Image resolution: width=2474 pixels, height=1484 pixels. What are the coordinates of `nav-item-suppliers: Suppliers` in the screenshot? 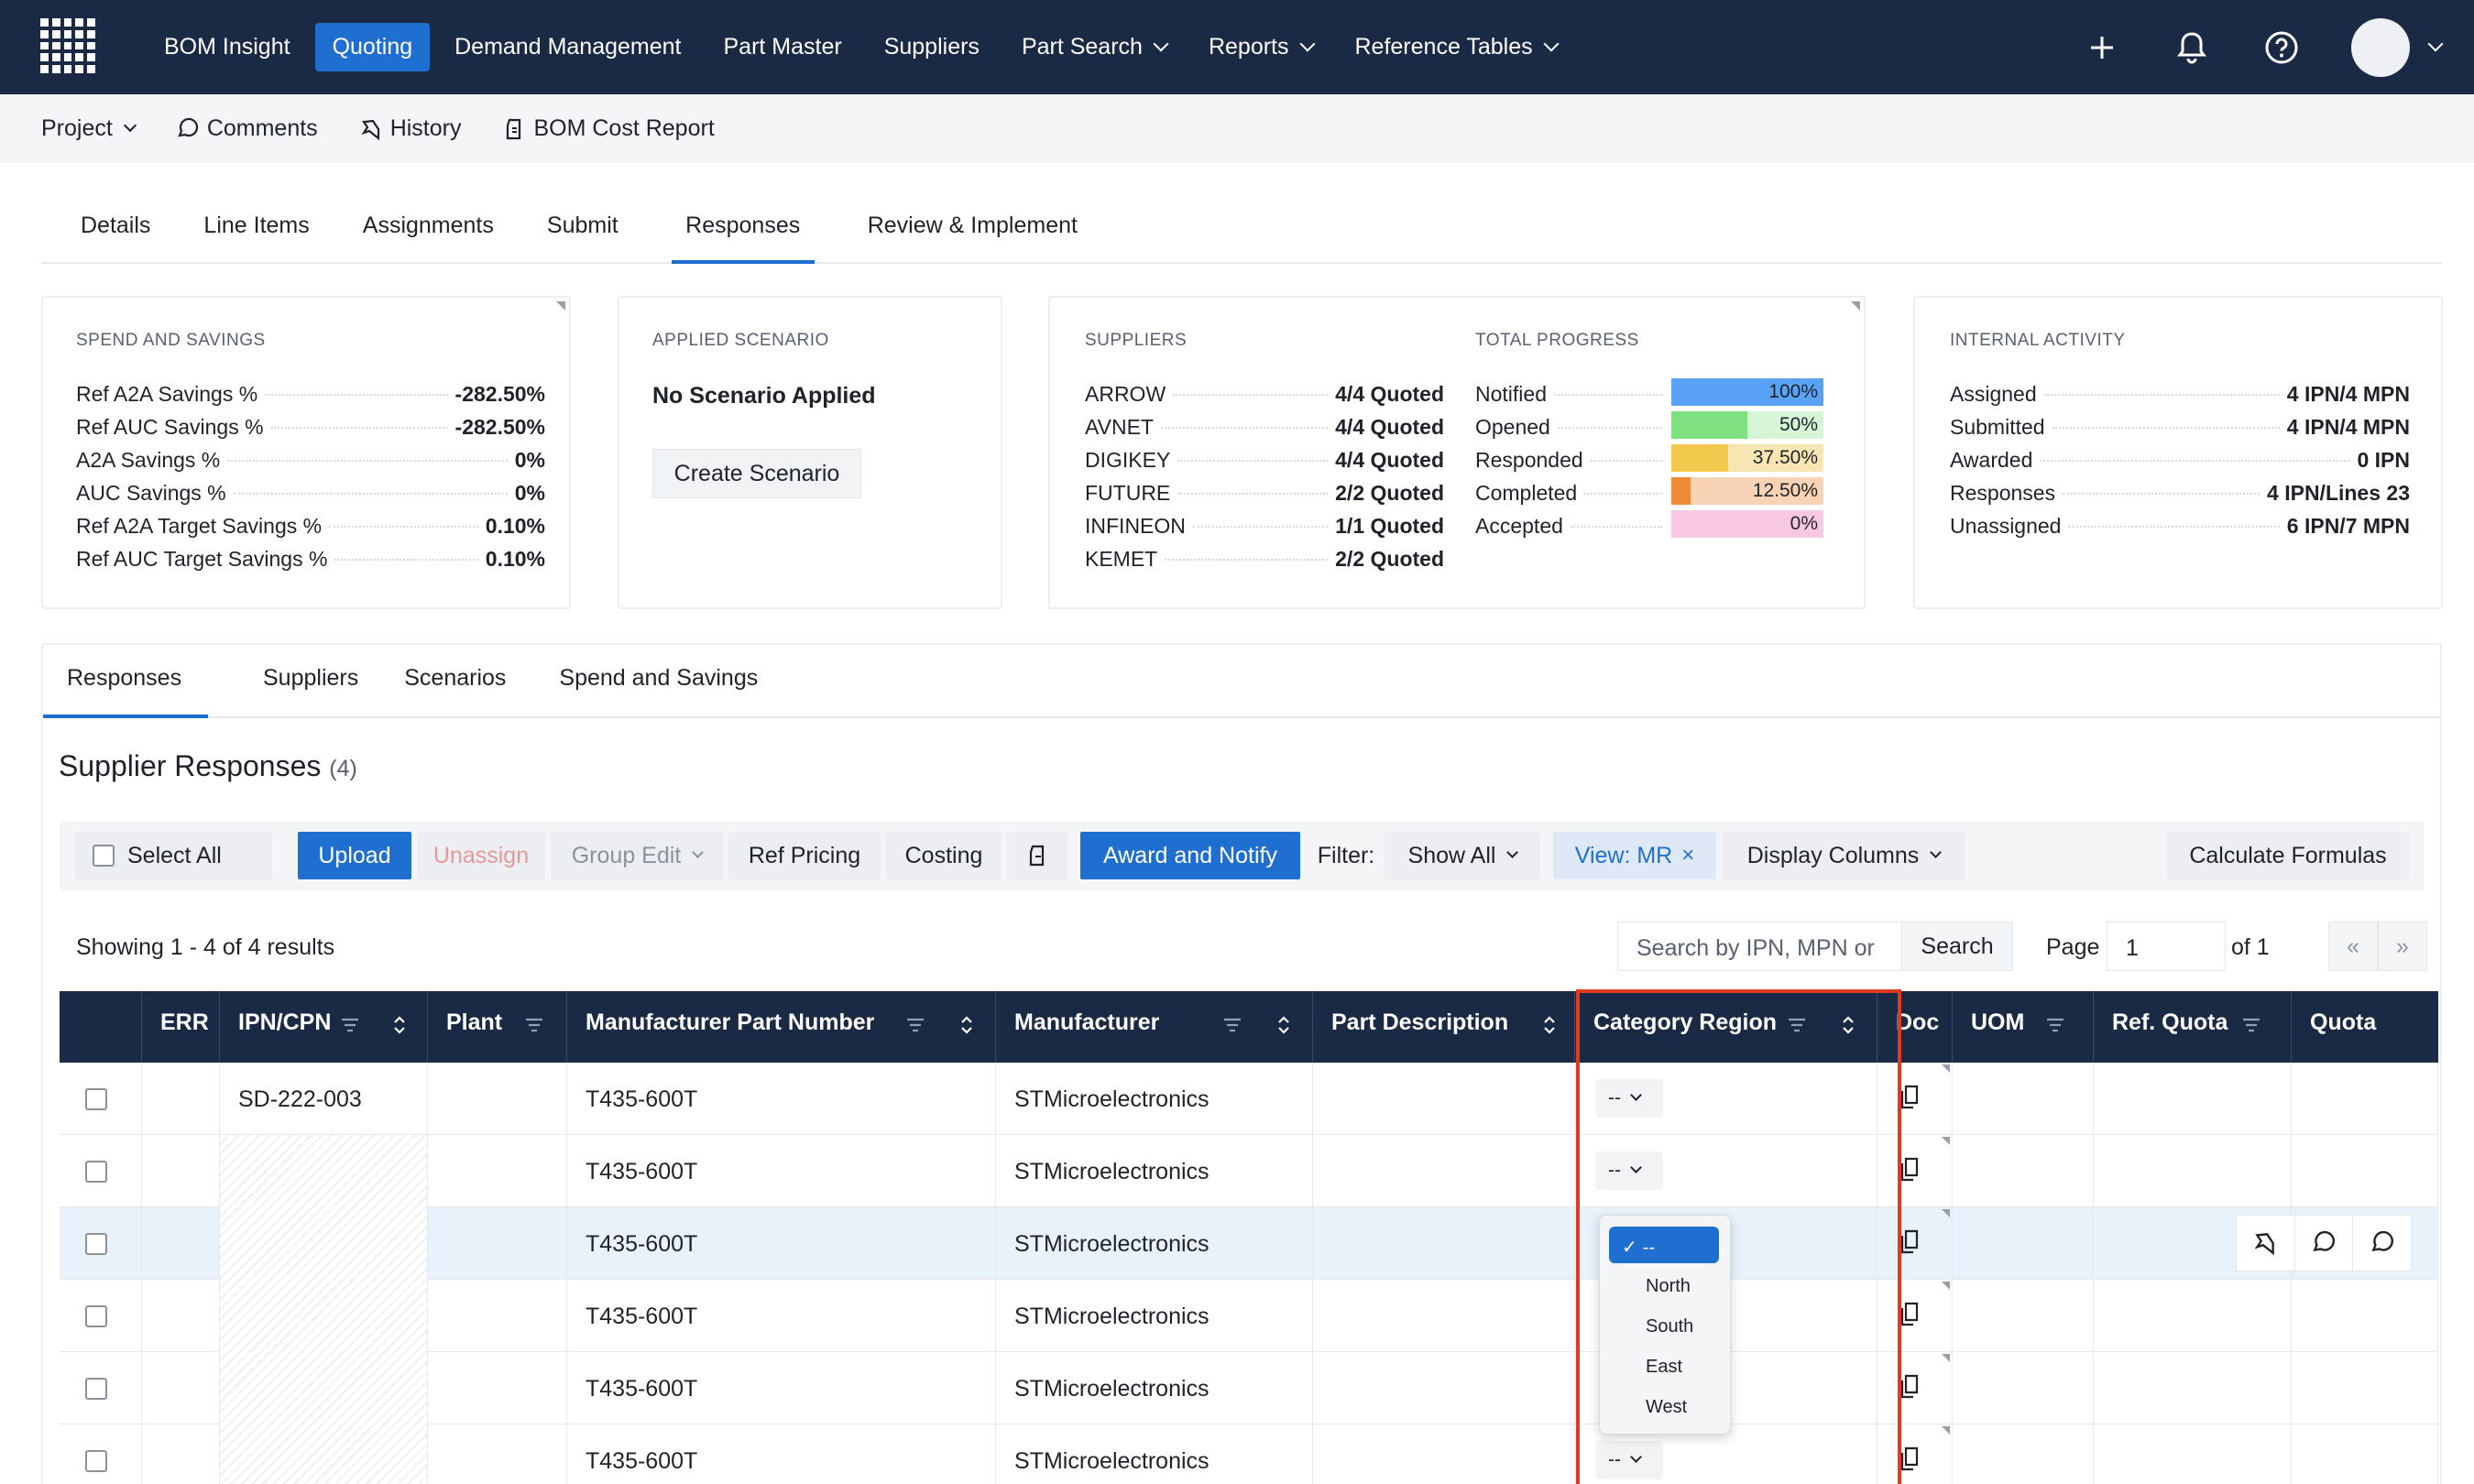 It's located at (932, 47).